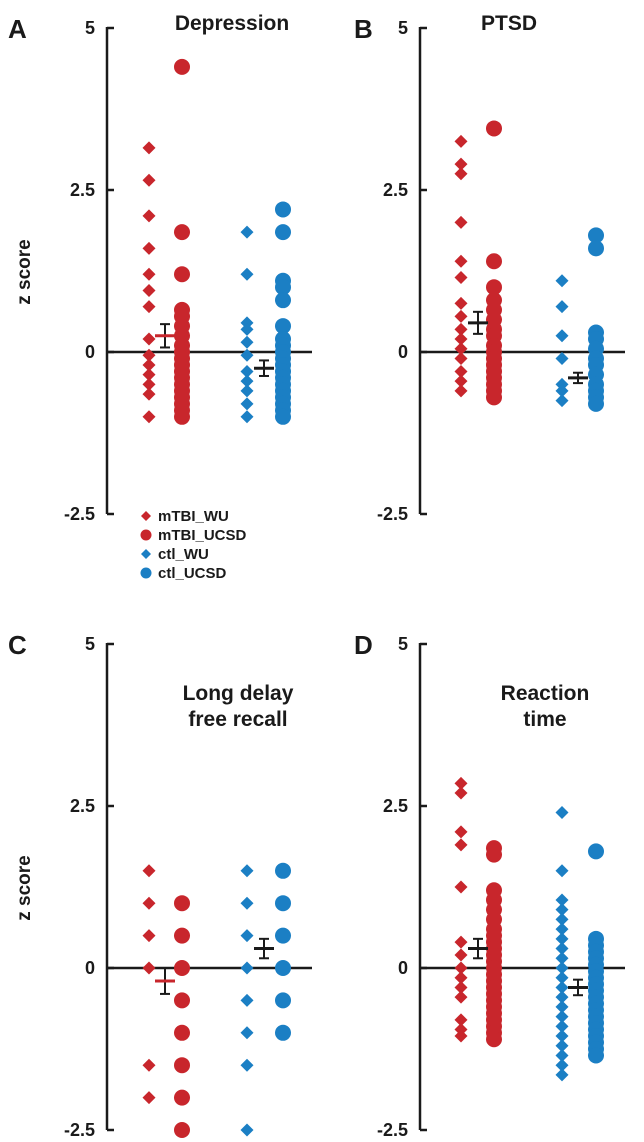 Image resolution: width=644 pixels, height=1142 pixels. I want to click on legend-label: mTBI_UCSD, so click(202, 535).